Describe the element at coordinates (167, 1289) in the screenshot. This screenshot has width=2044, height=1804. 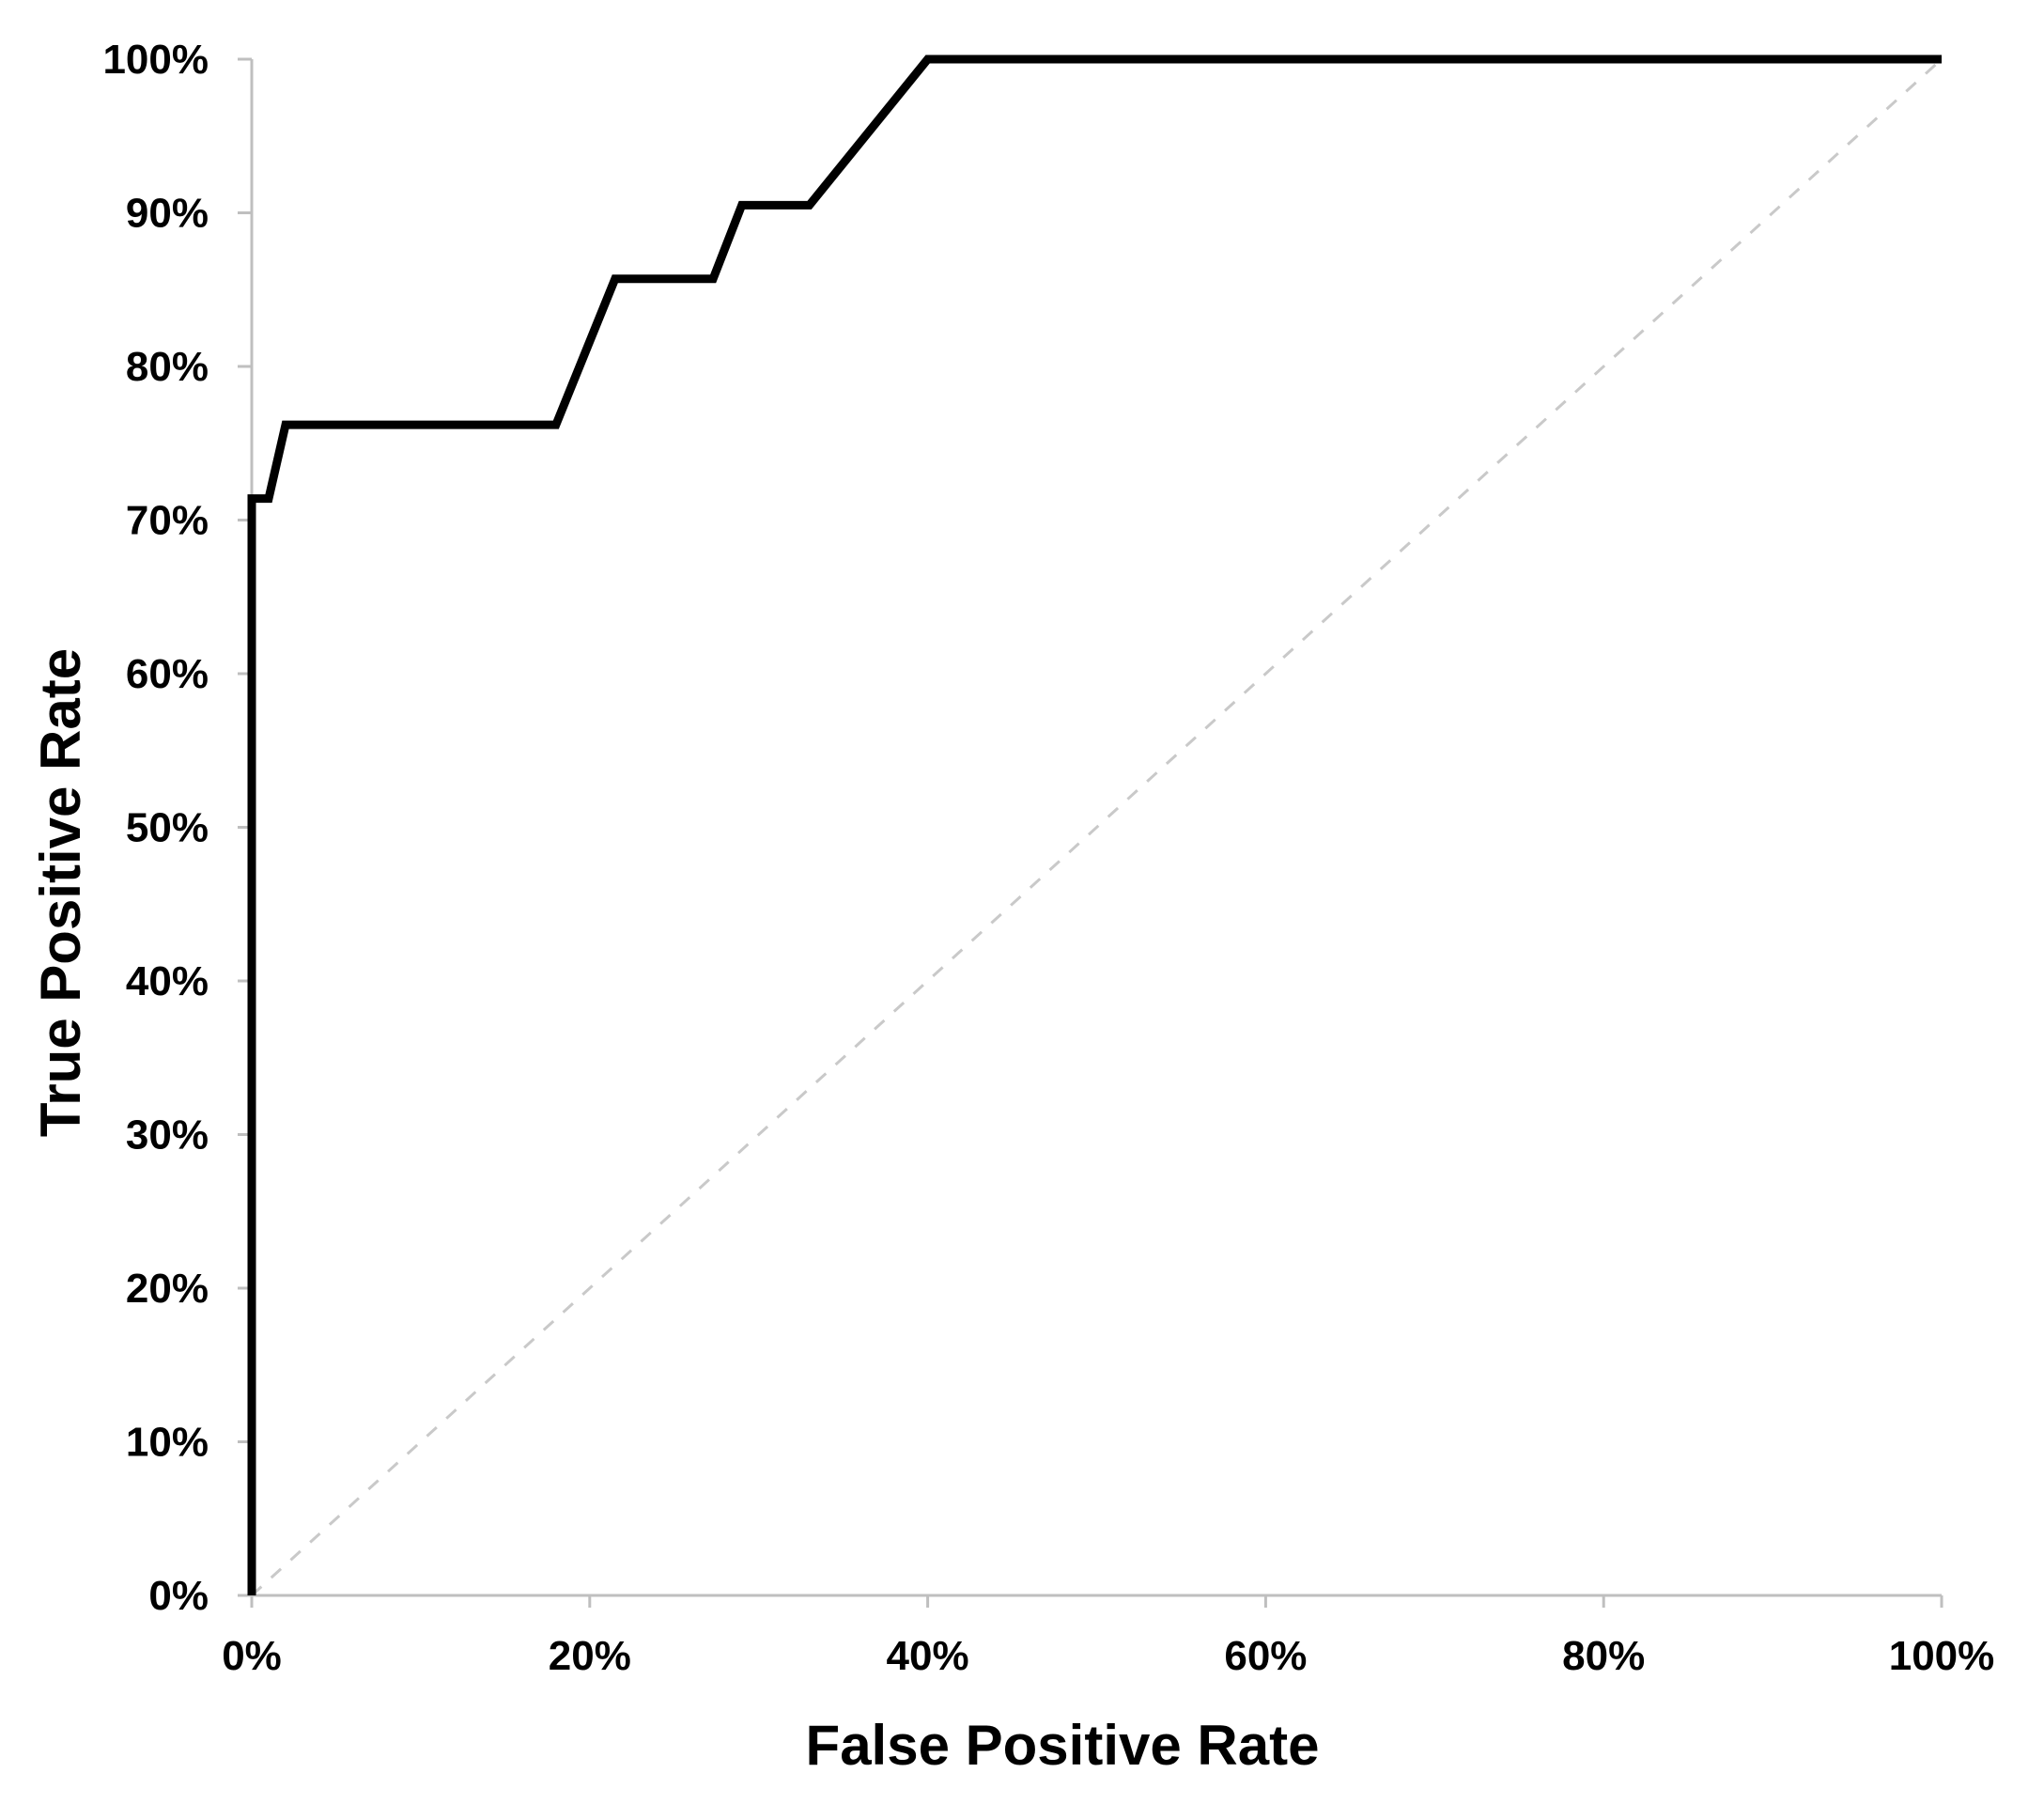
I see `y-axis-tick-label: 20%` at that location.